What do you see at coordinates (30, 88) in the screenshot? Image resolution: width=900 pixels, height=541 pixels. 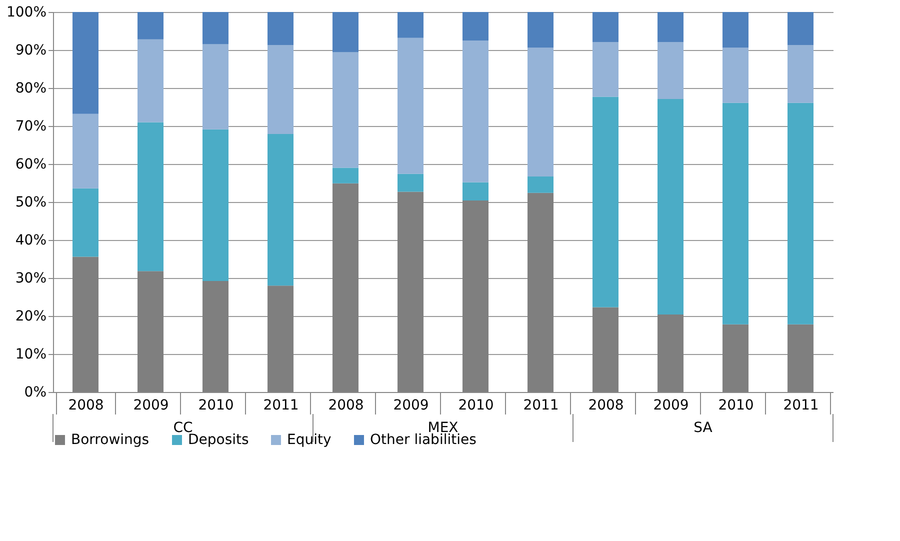 I see `y-tick-label: 80%` at bounding box center [30, 88].